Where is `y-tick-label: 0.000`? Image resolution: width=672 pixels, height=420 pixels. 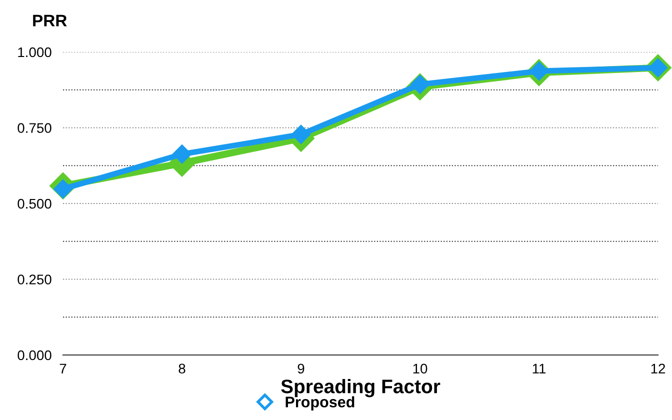 y-tick-label: 0.000 is located at coordinates (35, 355).